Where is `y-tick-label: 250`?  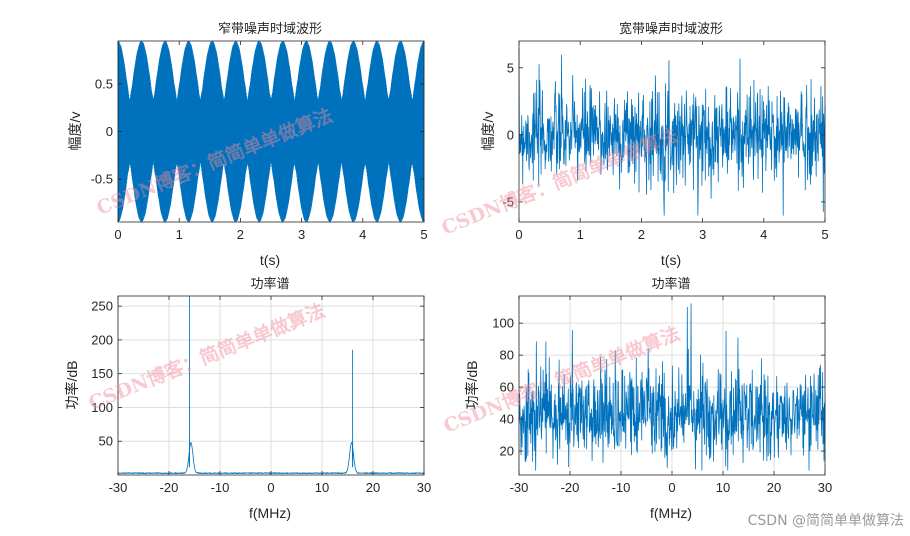
y-tick-label: 250 is located at coordinates (102, 306).